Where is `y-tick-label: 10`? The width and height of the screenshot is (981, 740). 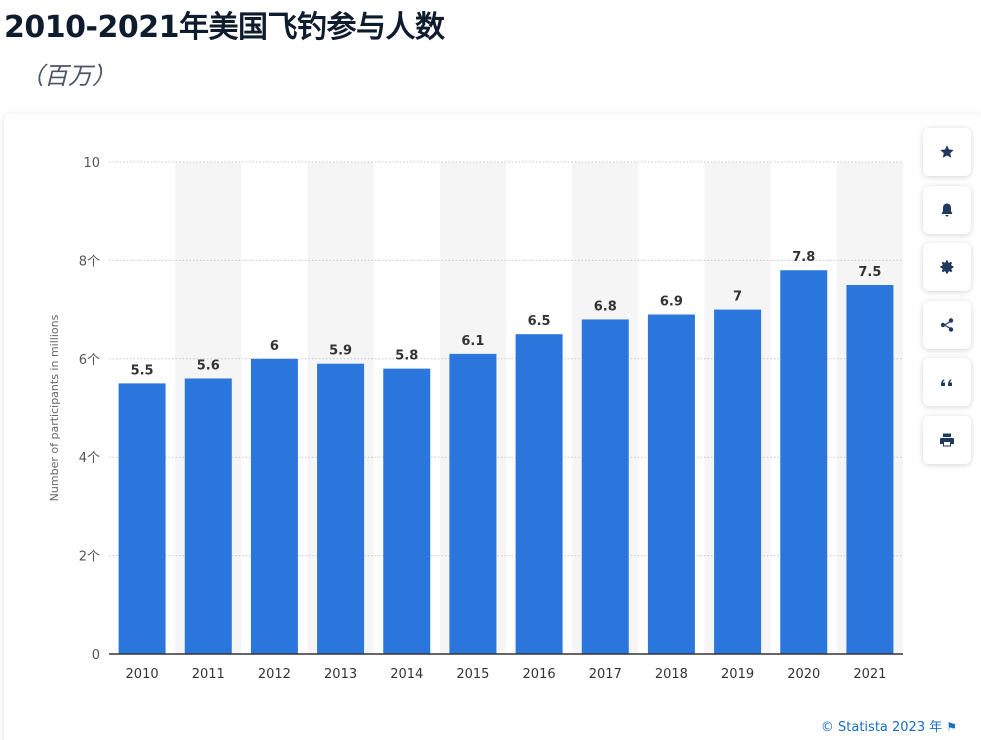
y-tick-label: 10 is located at coordinates (91, 163).